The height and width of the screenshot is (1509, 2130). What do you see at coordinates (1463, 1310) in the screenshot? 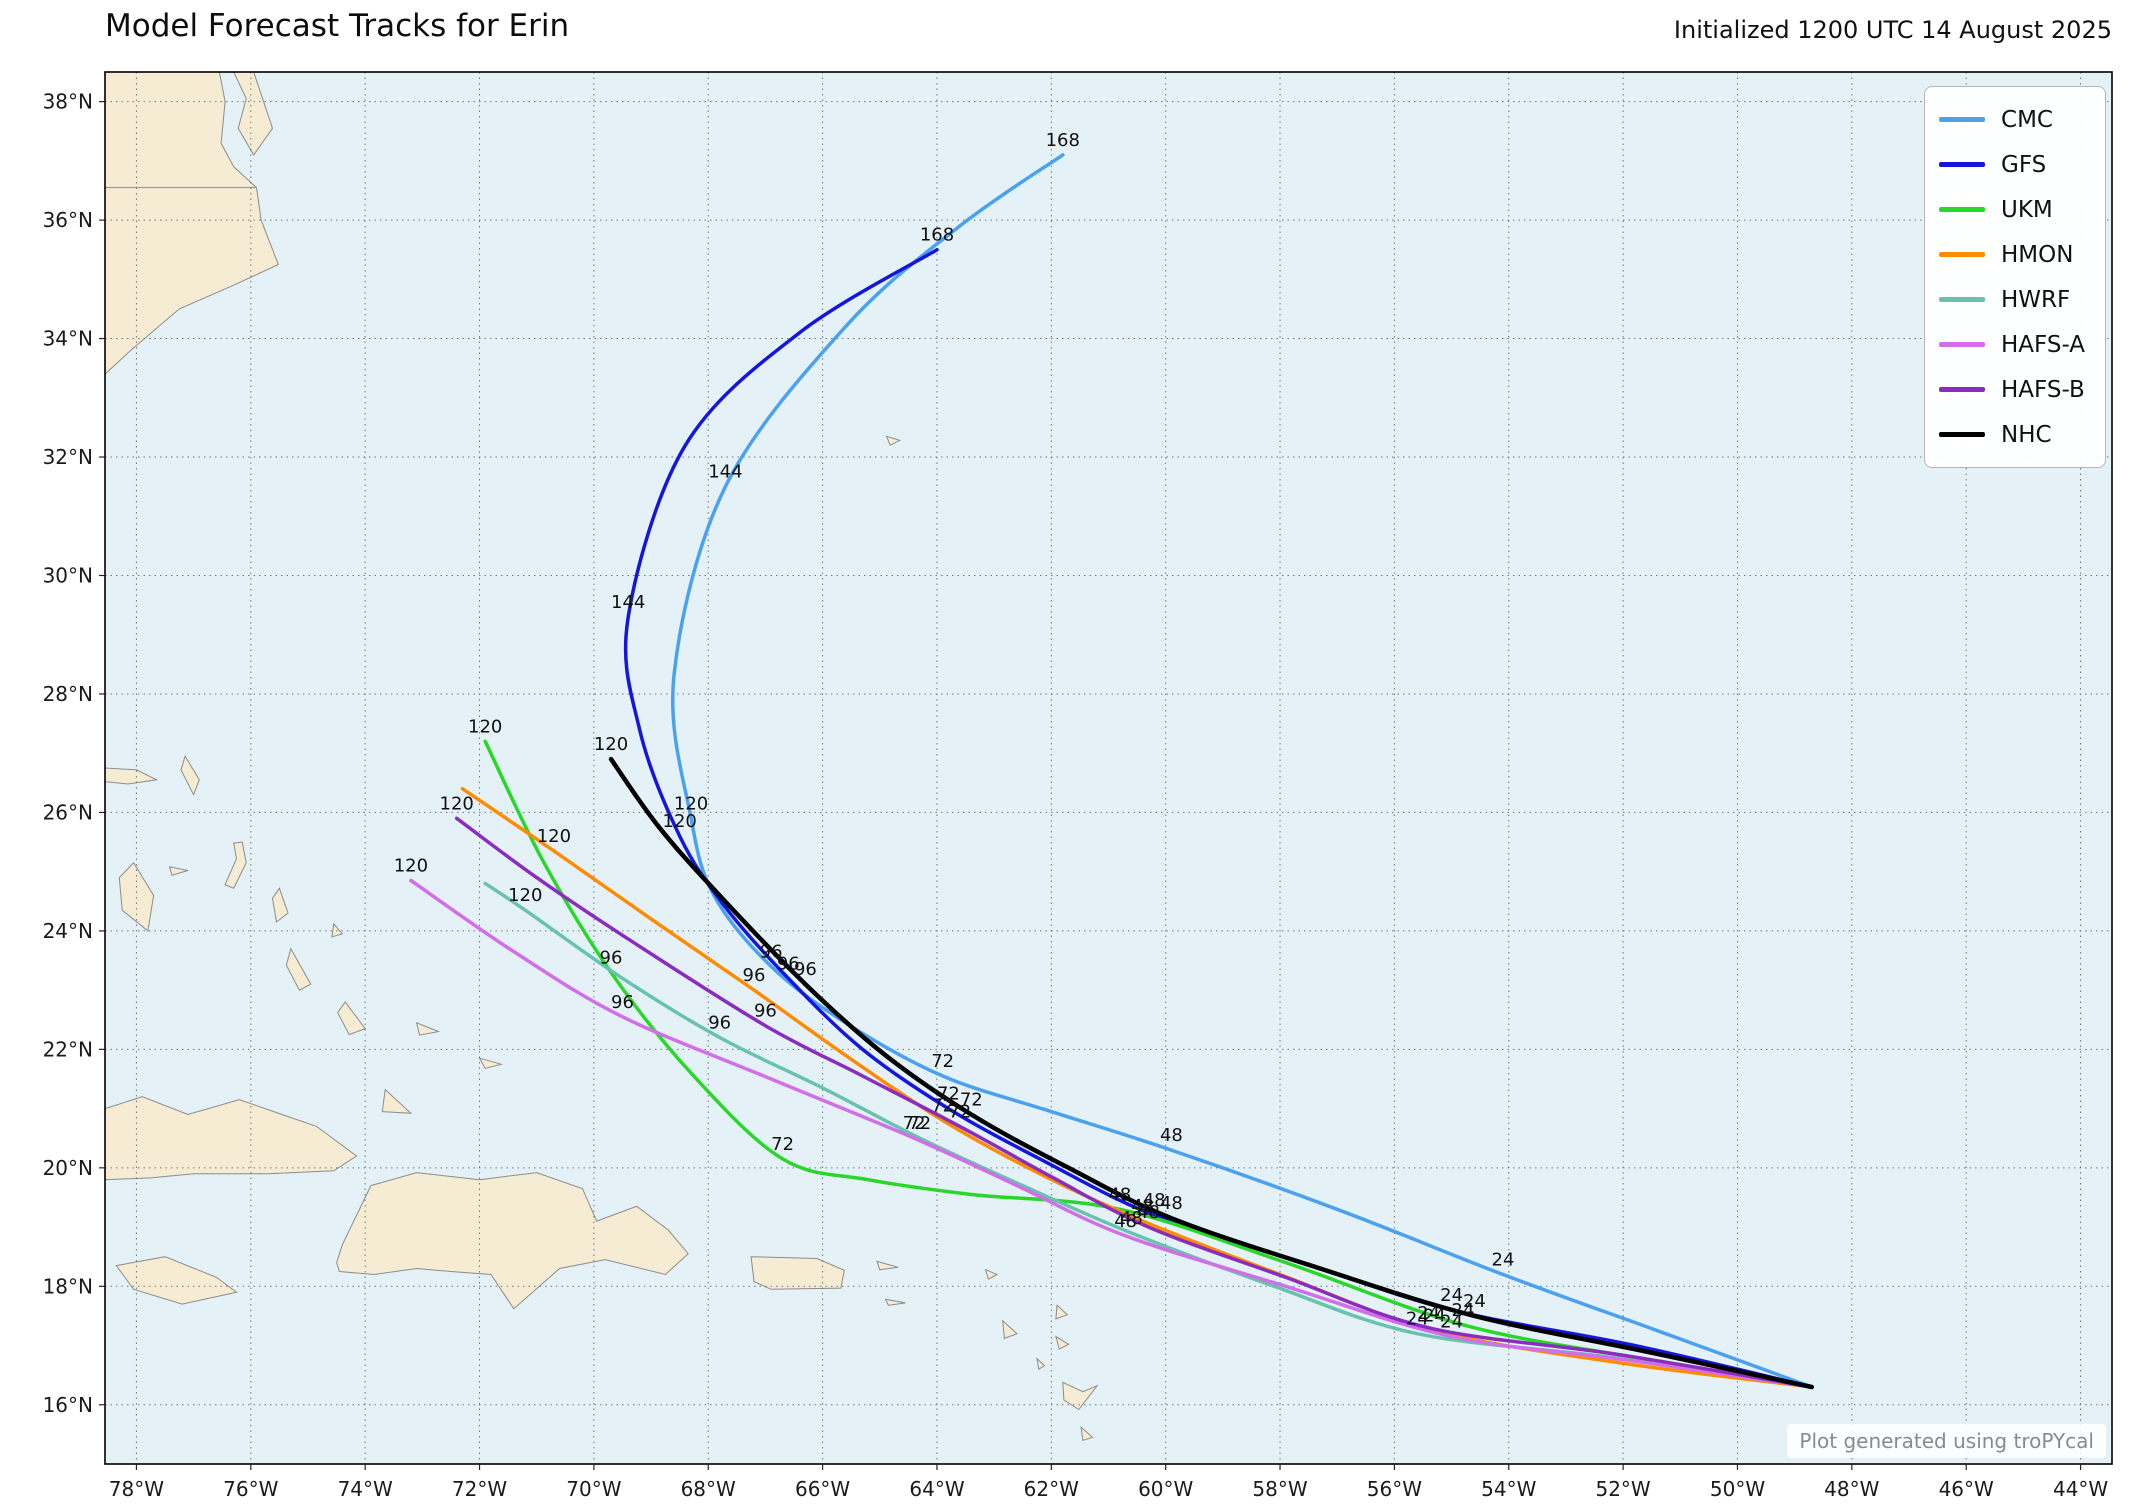
I see `hour-label-ukm-24: 24` at bounding box center [1463, 1310].